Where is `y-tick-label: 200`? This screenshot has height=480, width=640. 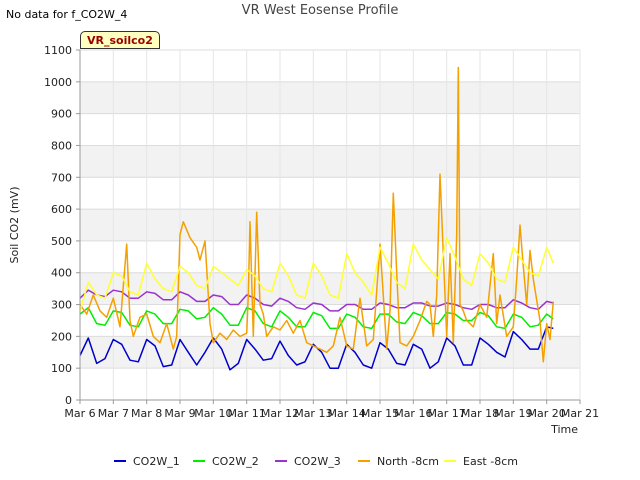 y-tick-label: 200 is located at coordinates (61, 336).